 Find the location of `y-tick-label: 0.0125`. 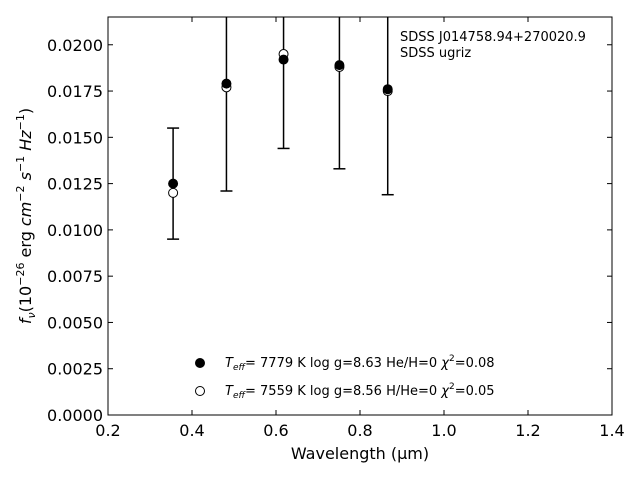

y-tick-label: 0.0125 is located at coordinates (75, 184).